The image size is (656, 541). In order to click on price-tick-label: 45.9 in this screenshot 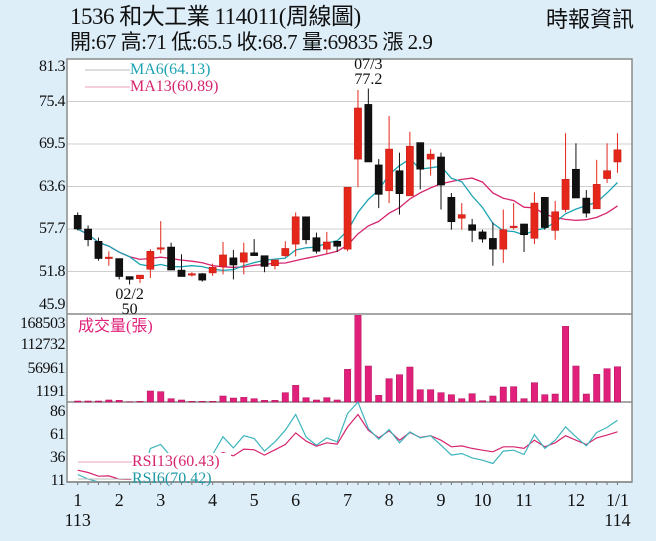, I will do `click(52, 304)`.